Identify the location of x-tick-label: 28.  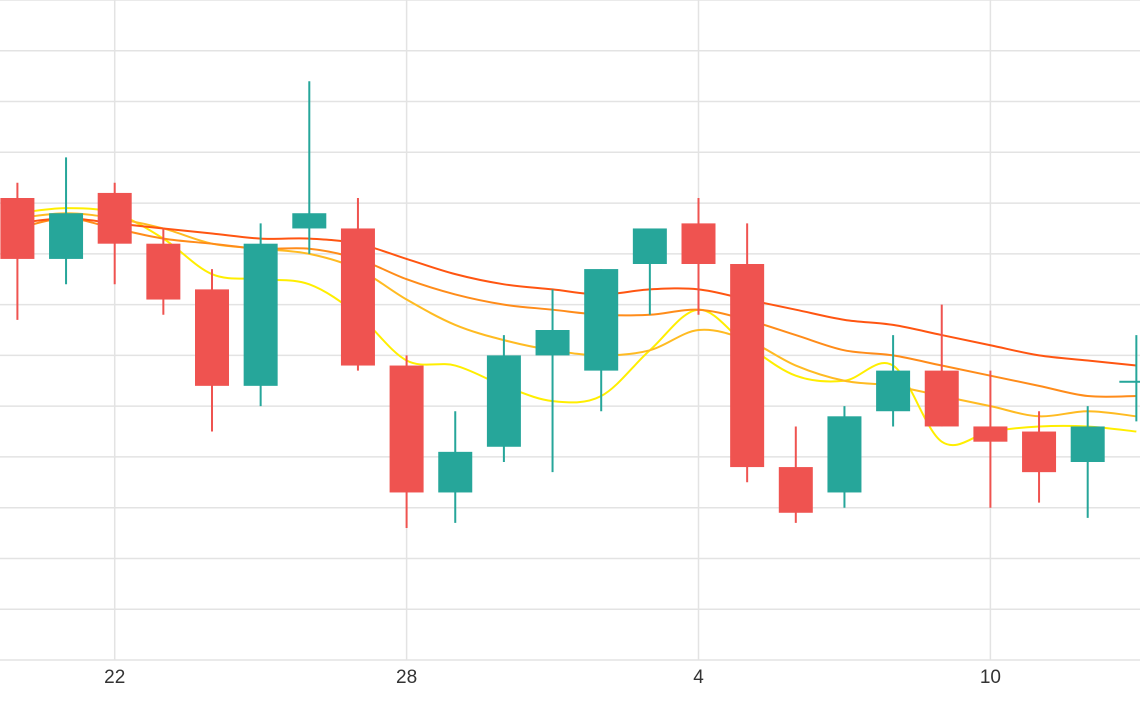
(406, 677).